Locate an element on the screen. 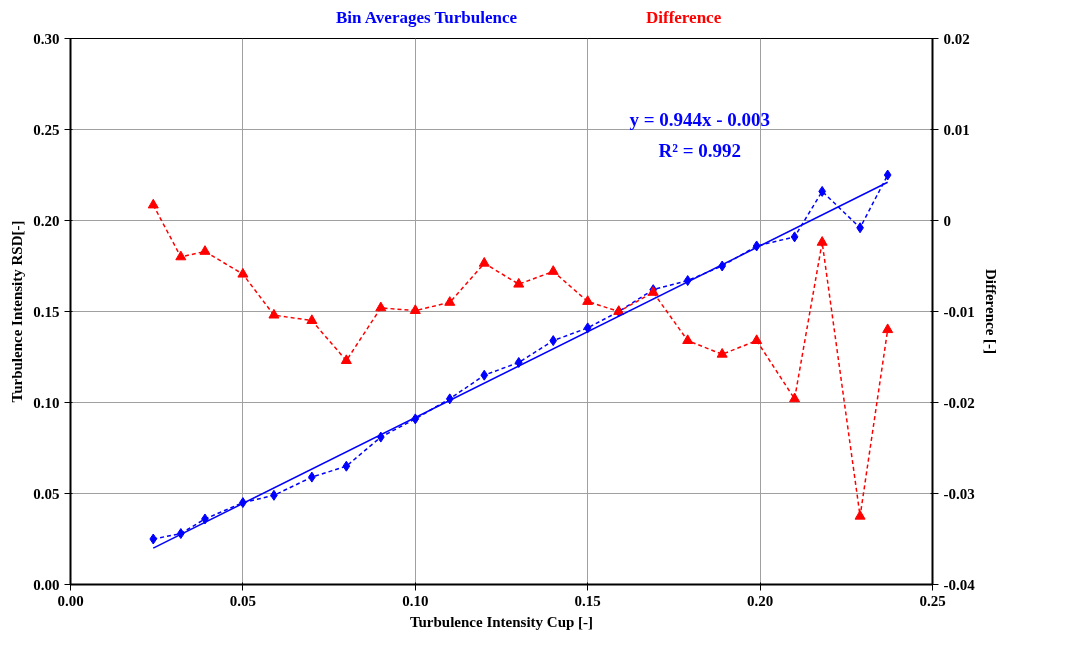  y2-tick-label: 0.02 is located at coordinates (956, 38).